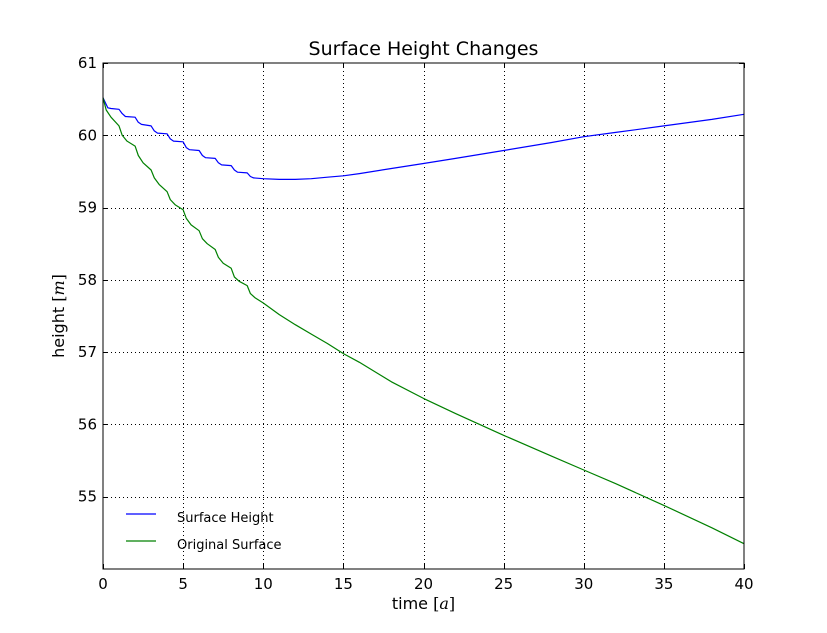  I want to click on x-tick-label: 20, so click(423, 584).